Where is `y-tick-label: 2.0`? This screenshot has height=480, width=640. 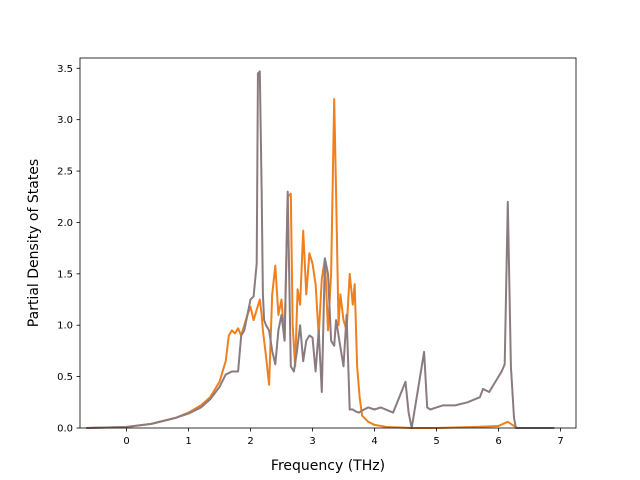 y-tick-label: 2.0 is located at coordinates (65, 223).